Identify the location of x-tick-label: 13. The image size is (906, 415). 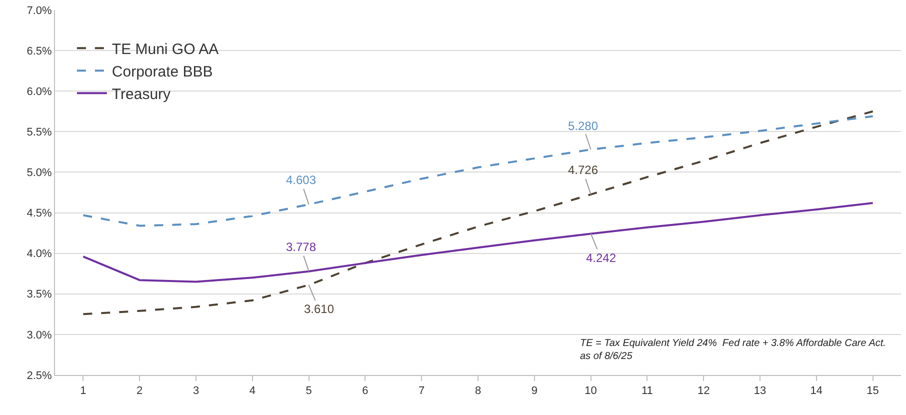
(760, 391).